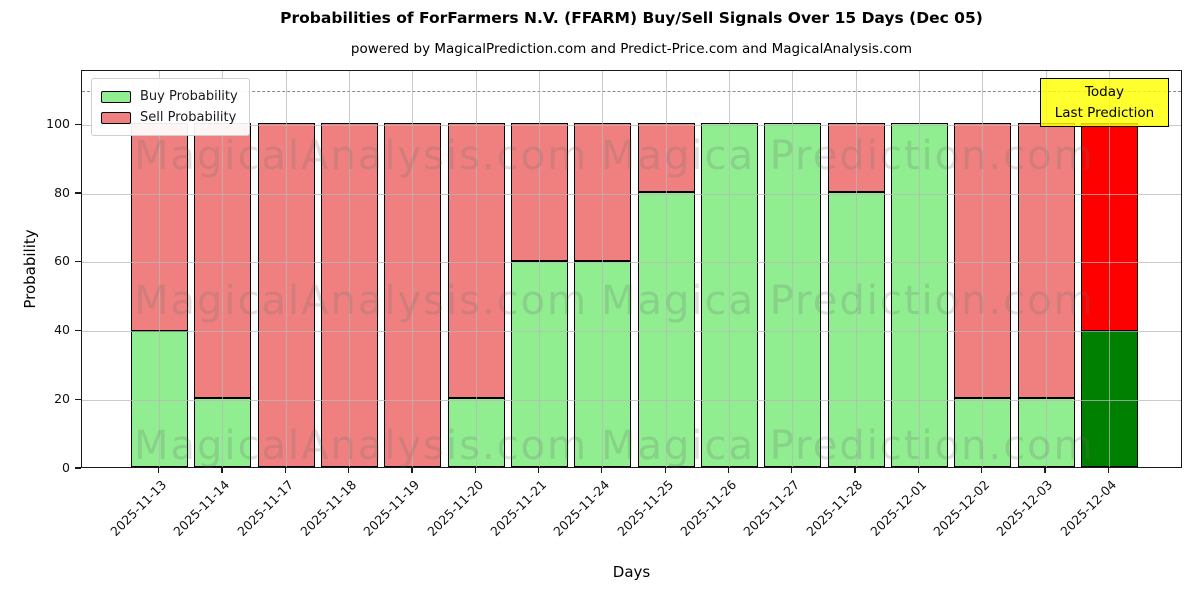  I want to click on x-tick-label: 2025-11-21, so click(518, 508).